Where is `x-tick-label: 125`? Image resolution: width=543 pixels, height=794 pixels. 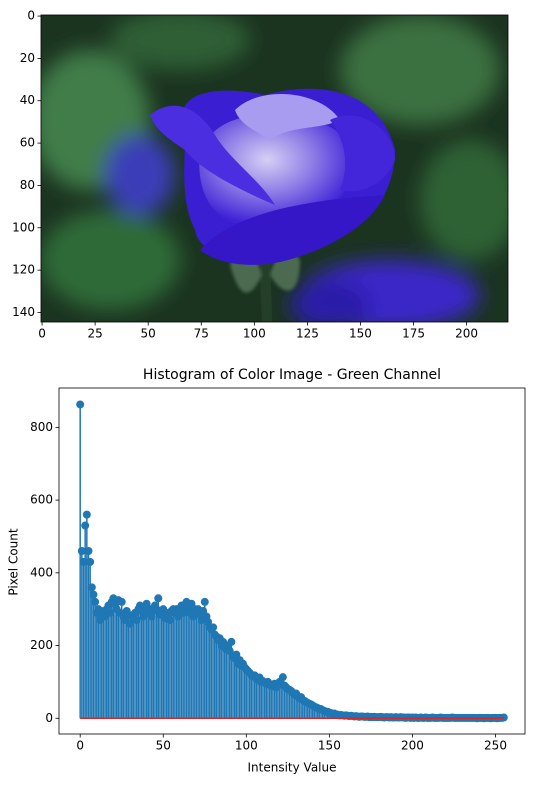 x-tick-label: 125 is located at coordinates (307, 334).